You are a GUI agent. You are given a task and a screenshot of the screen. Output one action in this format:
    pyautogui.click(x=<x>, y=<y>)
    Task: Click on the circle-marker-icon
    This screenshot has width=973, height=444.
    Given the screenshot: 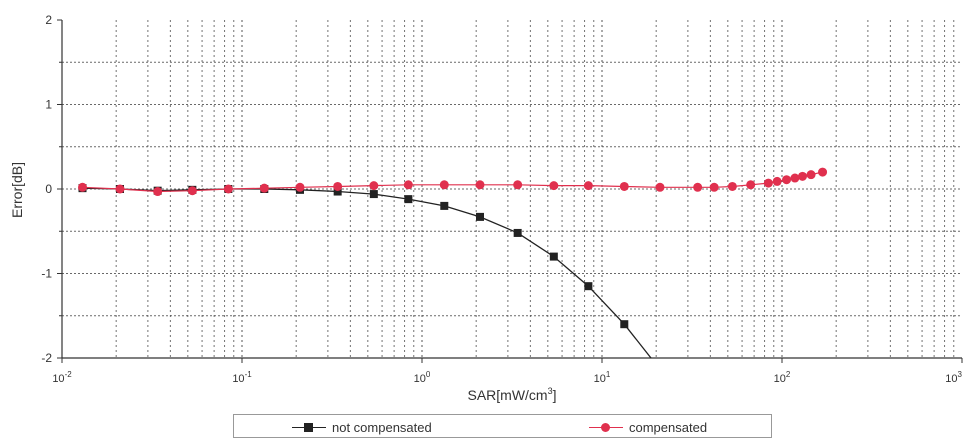 What is the action you would take?
    pyautogui.click(x=605, y=427)
    